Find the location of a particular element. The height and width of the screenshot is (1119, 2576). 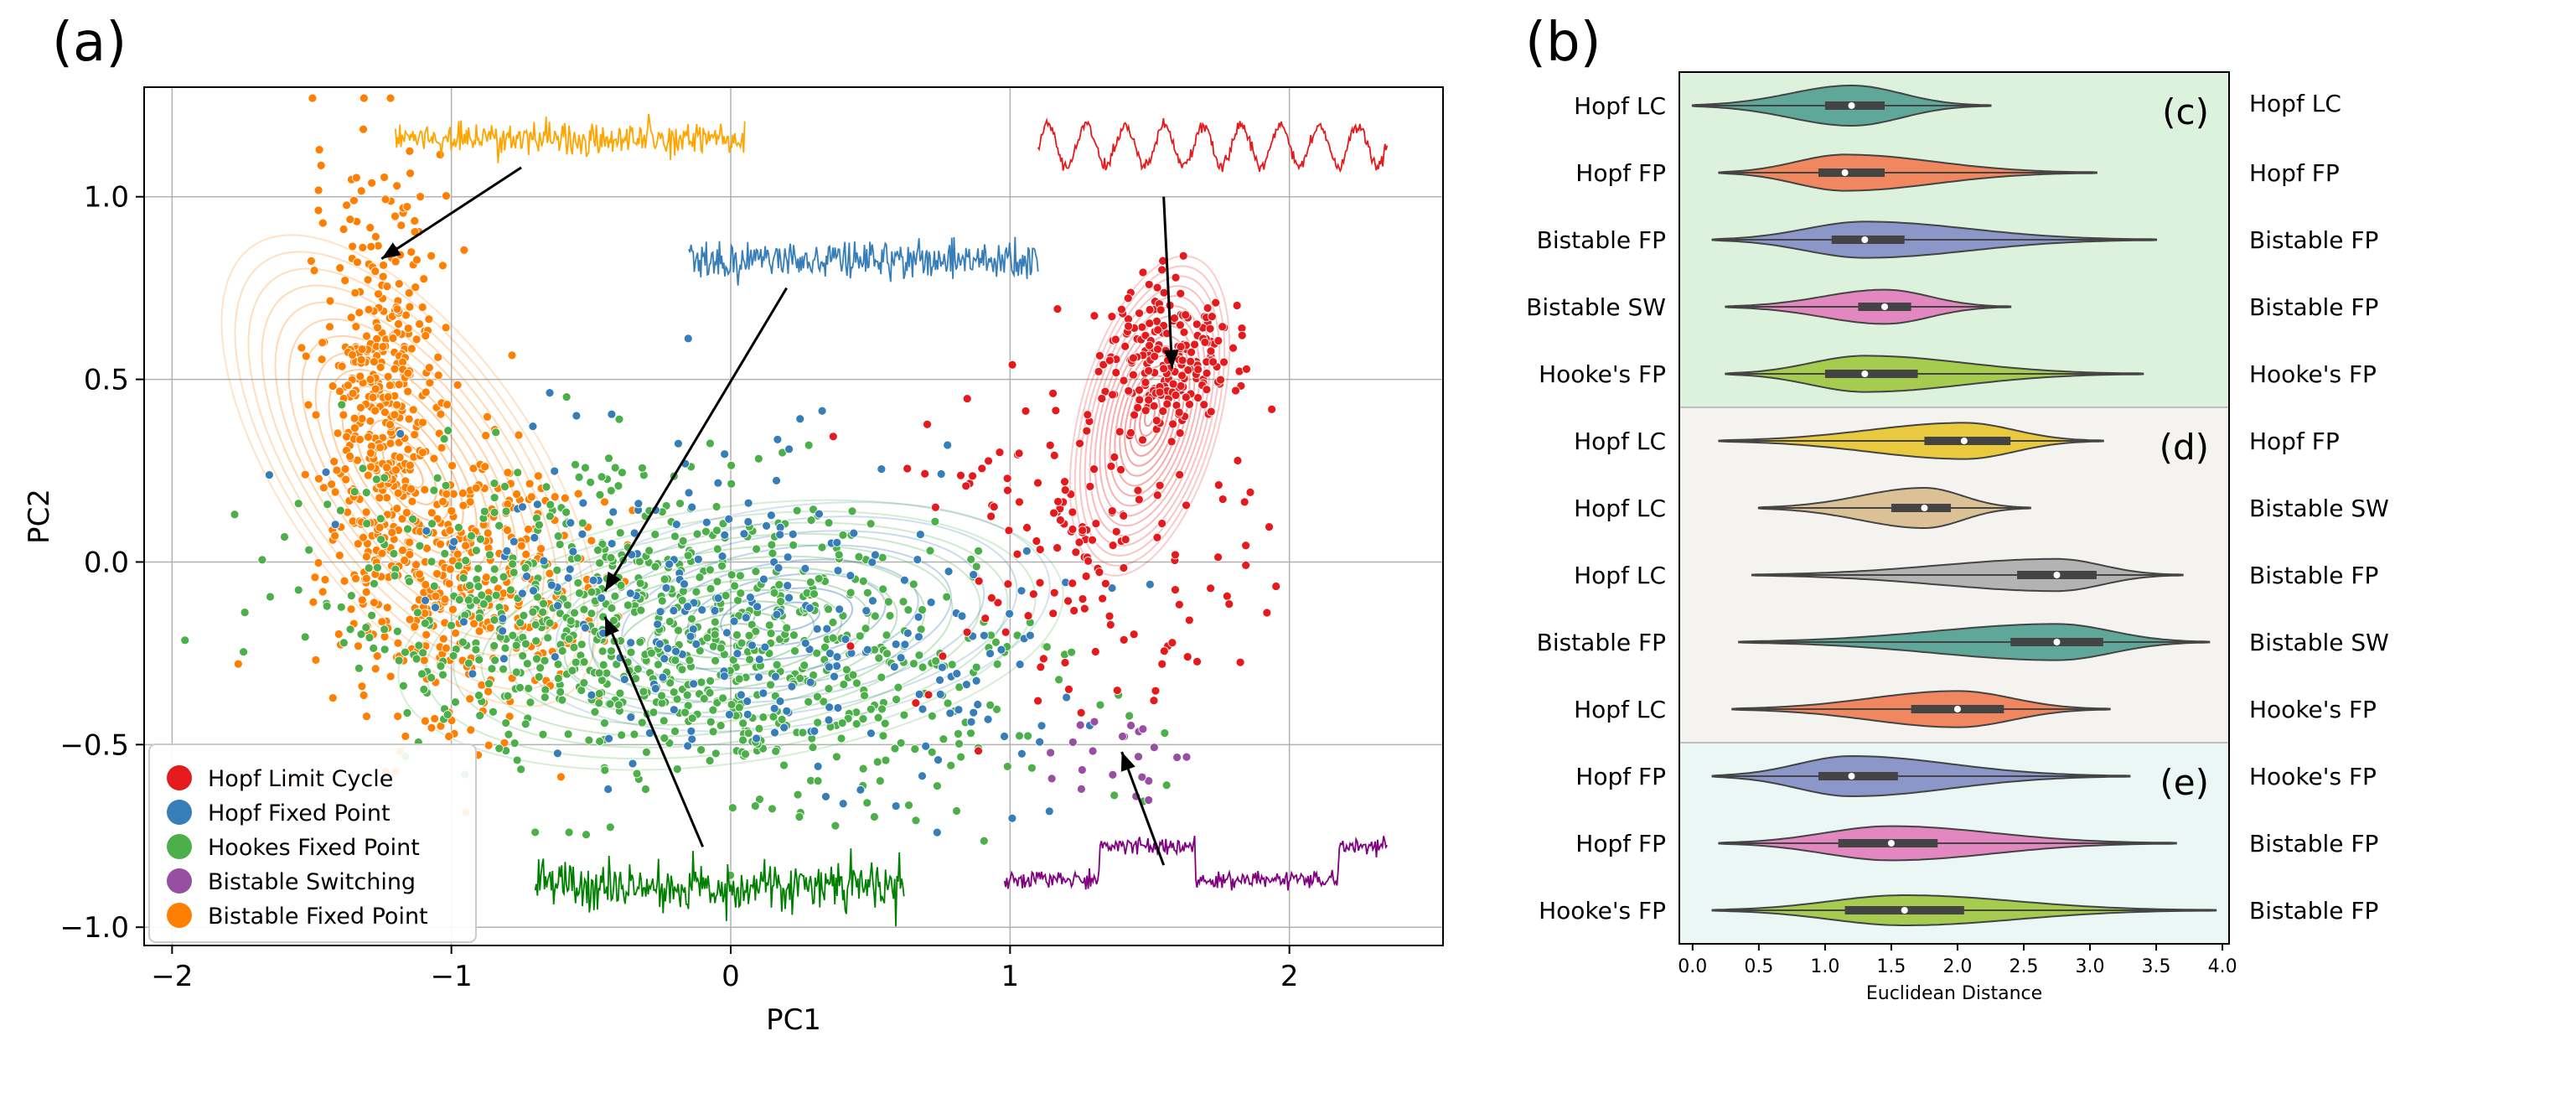

violin-median is located at coordinates (1865, 239).